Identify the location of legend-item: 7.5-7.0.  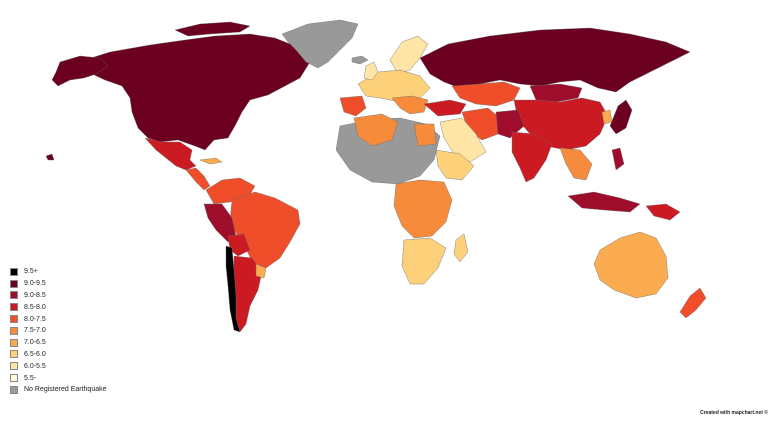
(58, 331).